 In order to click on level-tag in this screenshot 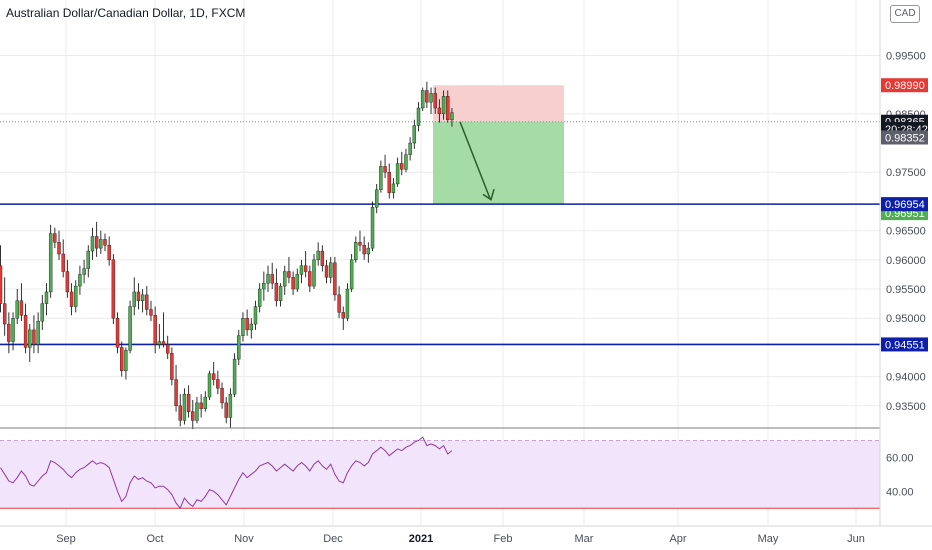, I will do `click(904, 344)`.